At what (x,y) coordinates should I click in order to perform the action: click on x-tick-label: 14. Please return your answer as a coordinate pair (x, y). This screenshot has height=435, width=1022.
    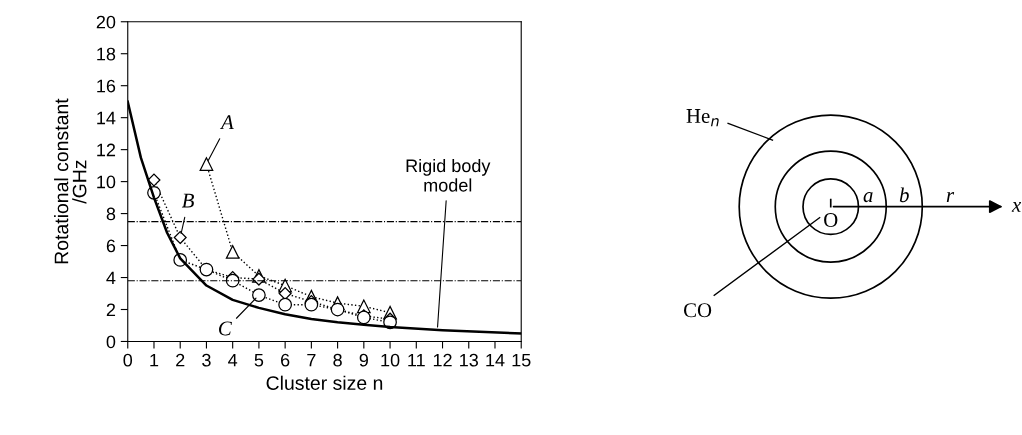
    Looking at the image, I should click on (495, 360).